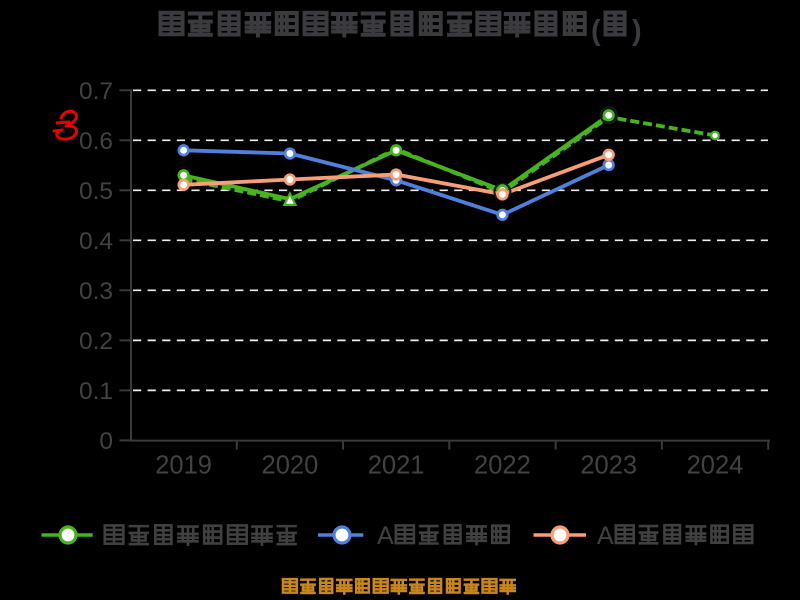 This screenshot has width=800, height=600. What do you see at coordinates (96, 341) in the screenshot?
I see `svg-text: 0.2` at bounding box center [96, 341].